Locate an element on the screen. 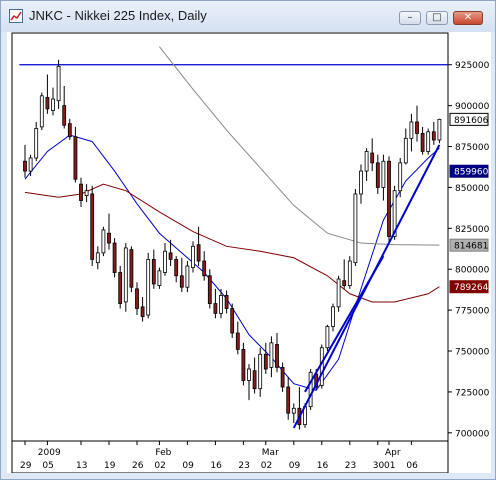 The height and width of the screenshot is (480, 496). y-tick-label: 925000 is located at coordinates (472, 66).